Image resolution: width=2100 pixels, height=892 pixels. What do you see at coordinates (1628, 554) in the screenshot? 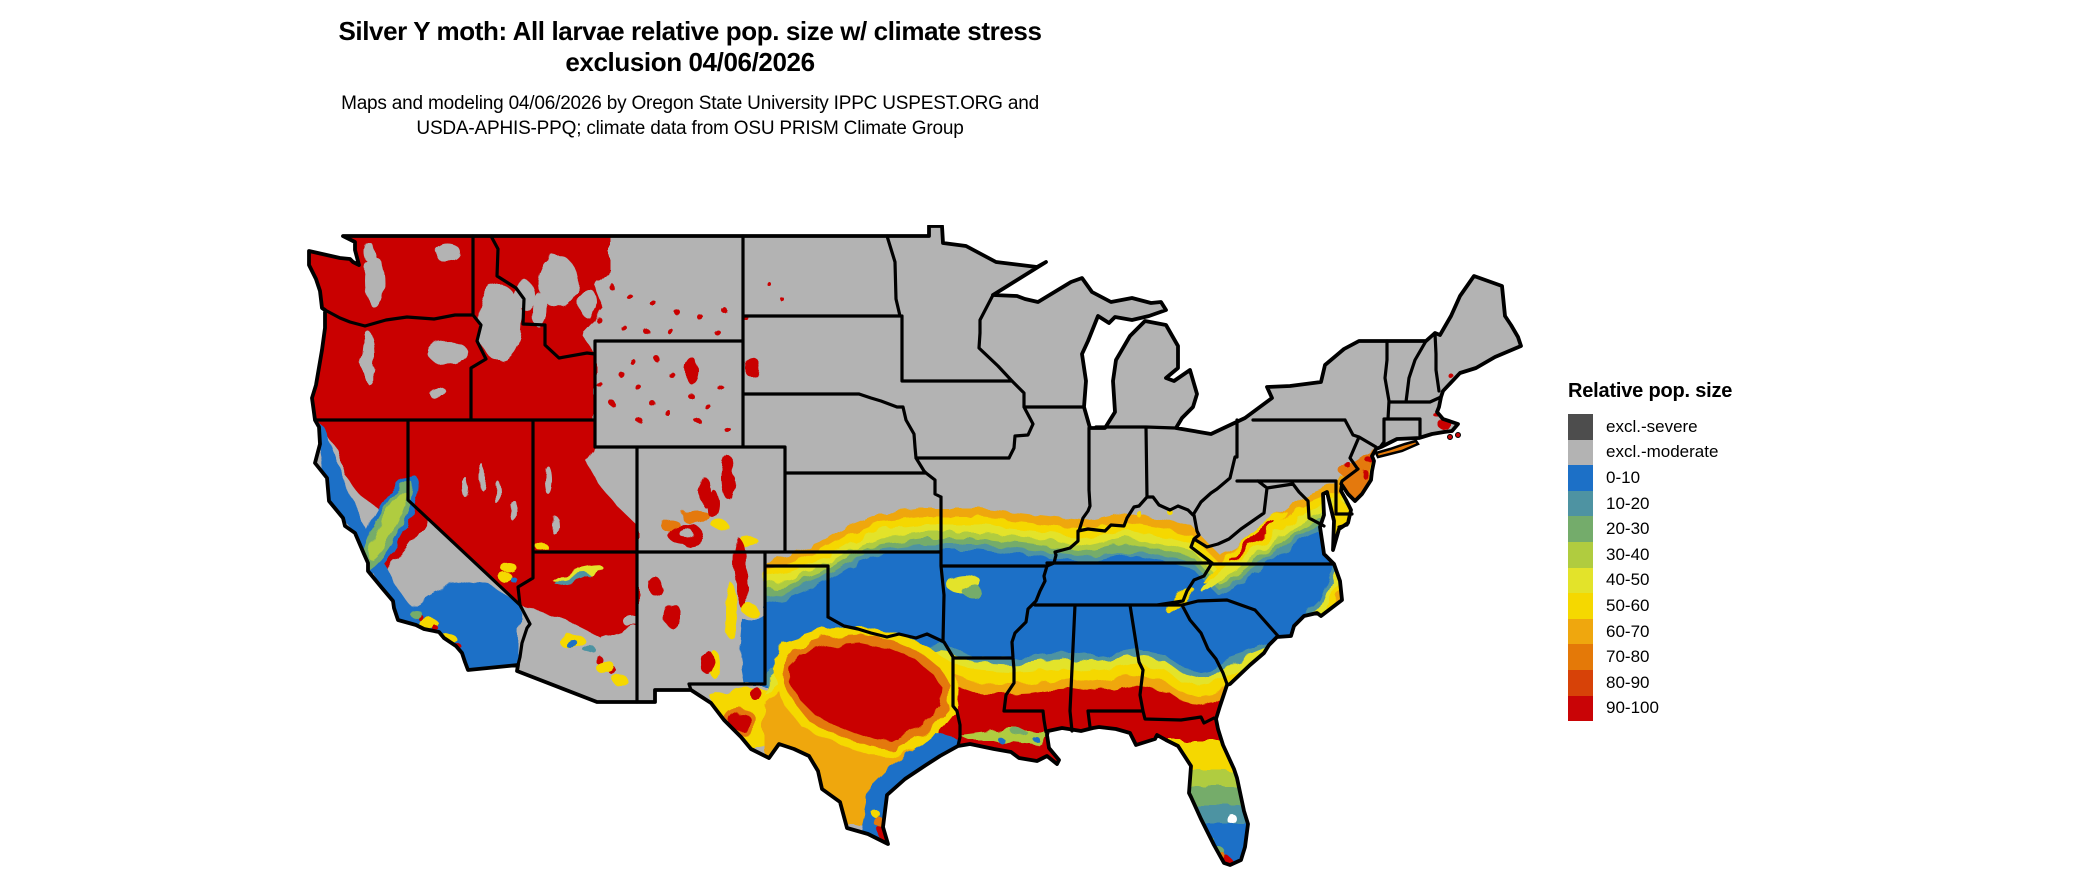
I see `legend-label: 30-40` at bounding box center [1628, 554].